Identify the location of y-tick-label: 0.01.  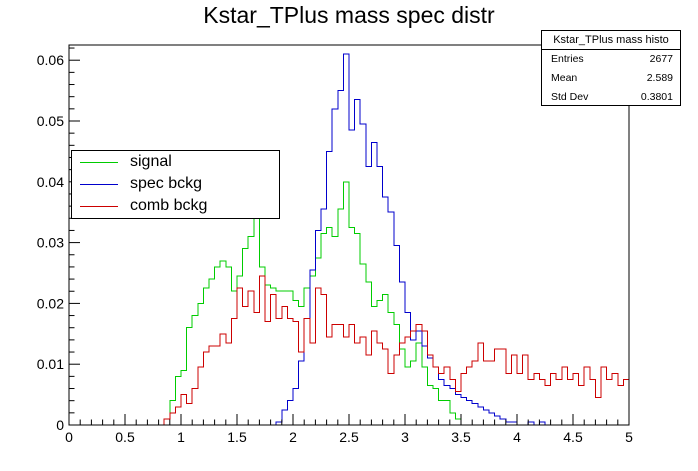
(50, 364).